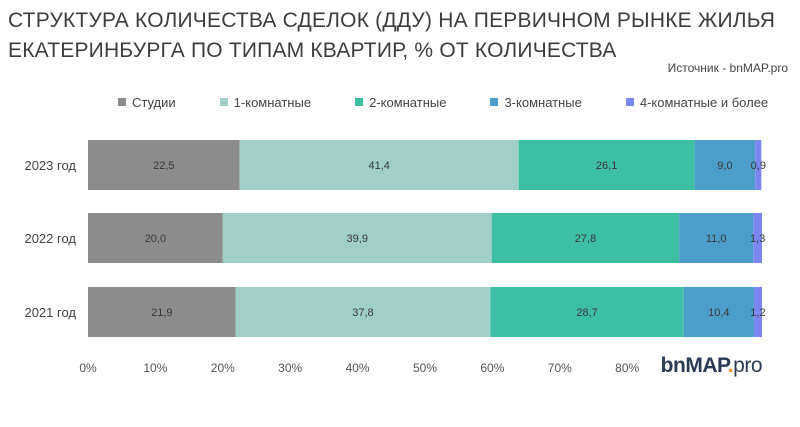  Describe the element at coordinates (727, 68) in the screenshot. I see `source-note: Источник - bnMAP.pro` at that location.